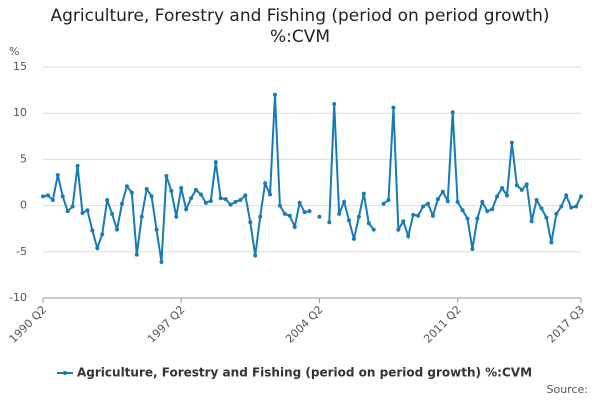 The width and height of the screenshot is (600, 400). I want to click on x-tick-label: 2004 Q2, so click(304, 324).